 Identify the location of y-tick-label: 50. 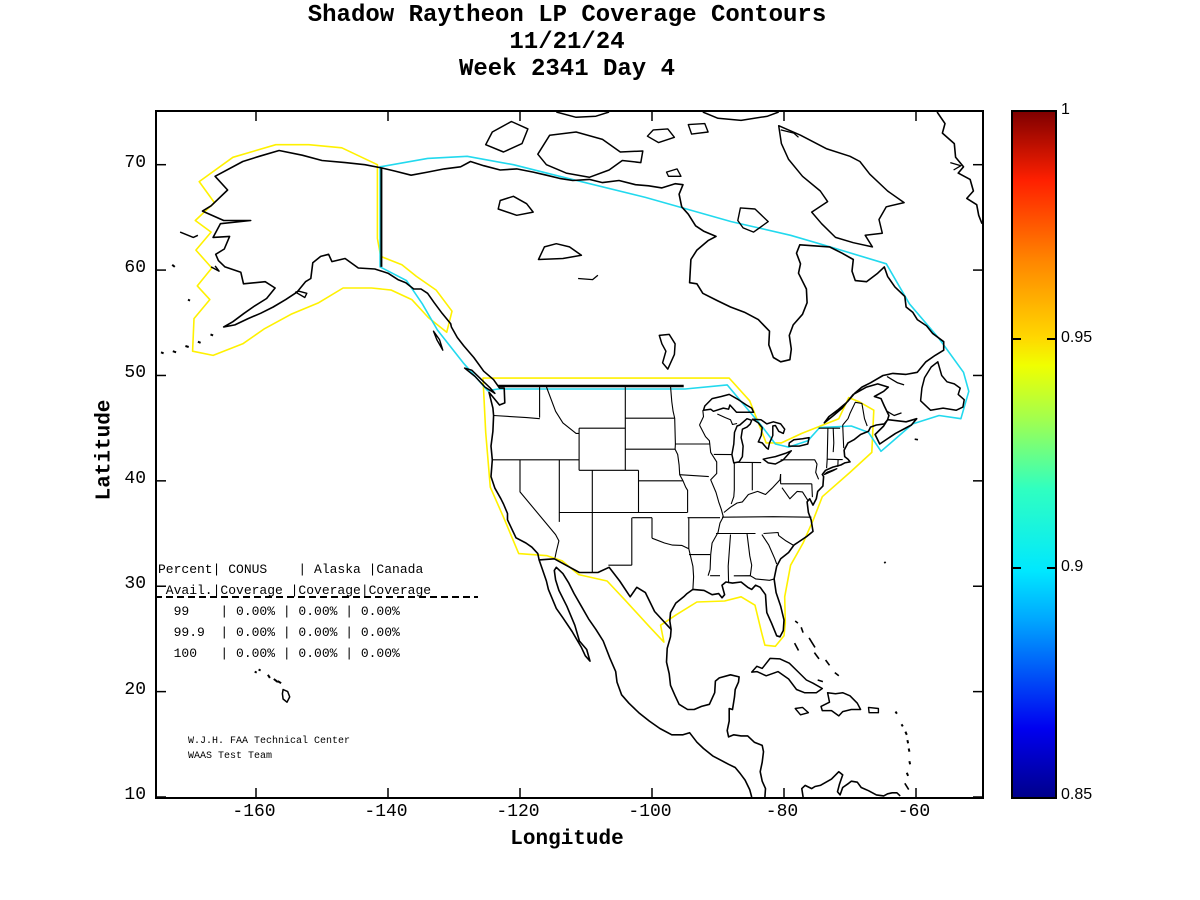
(135, 373).